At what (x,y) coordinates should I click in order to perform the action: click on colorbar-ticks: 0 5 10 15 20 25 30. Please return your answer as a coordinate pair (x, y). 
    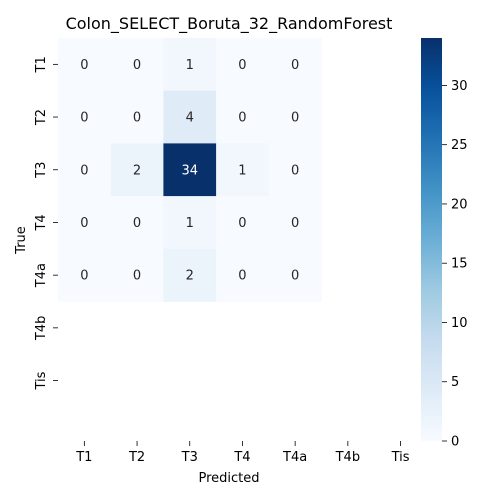
    Looking at the image, I should click on (455, 264).